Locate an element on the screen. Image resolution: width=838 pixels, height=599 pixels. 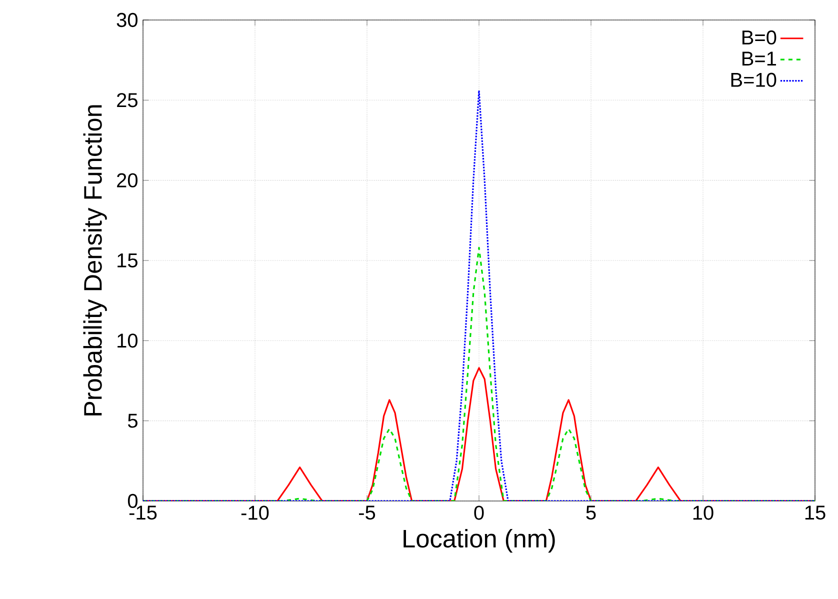
legend-label: B=10 is located at coordinates (753, 79).